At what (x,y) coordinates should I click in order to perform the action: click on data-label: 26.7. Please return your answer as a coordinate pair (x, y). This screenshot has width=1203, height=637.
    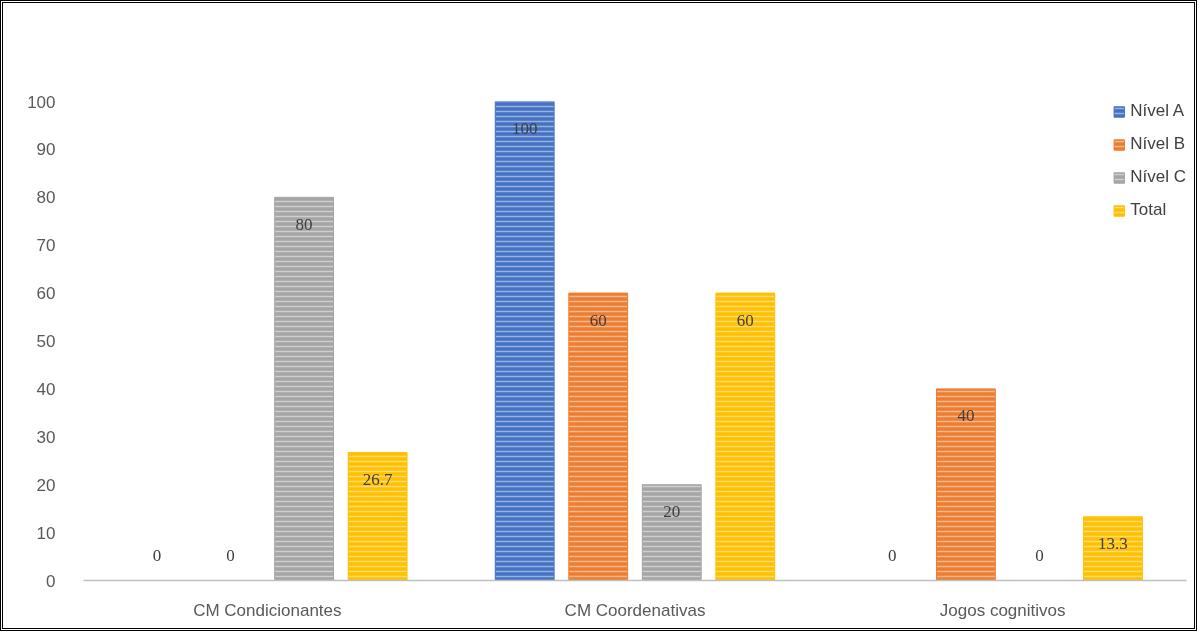
    Looking at the image, I should click on (378, 480).